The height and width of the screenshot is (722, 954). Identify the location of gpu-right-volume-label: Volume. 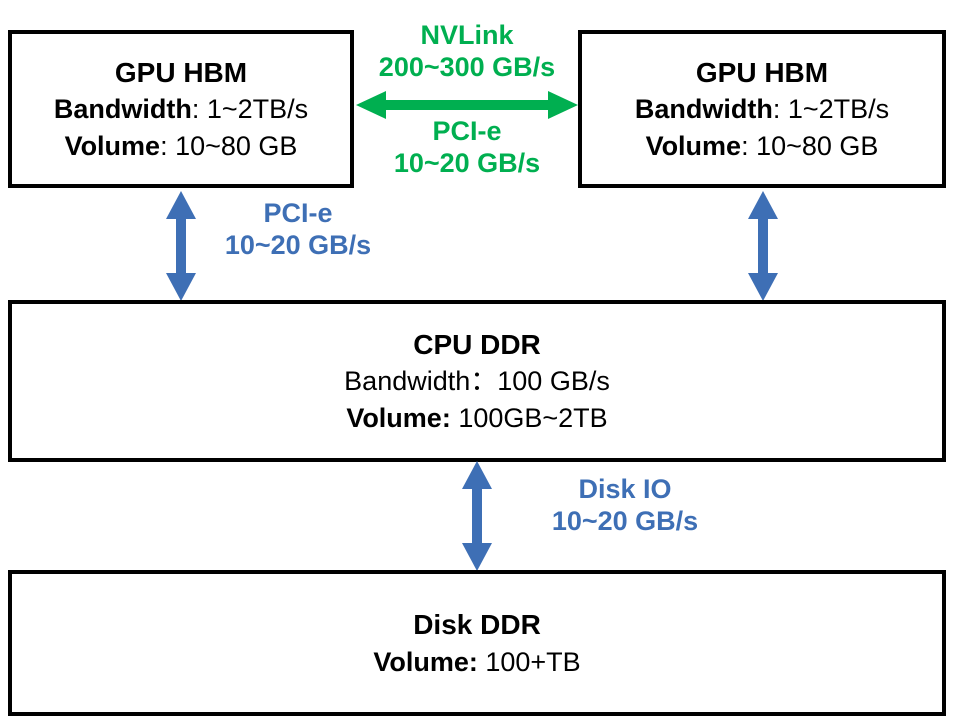
(693, 145).